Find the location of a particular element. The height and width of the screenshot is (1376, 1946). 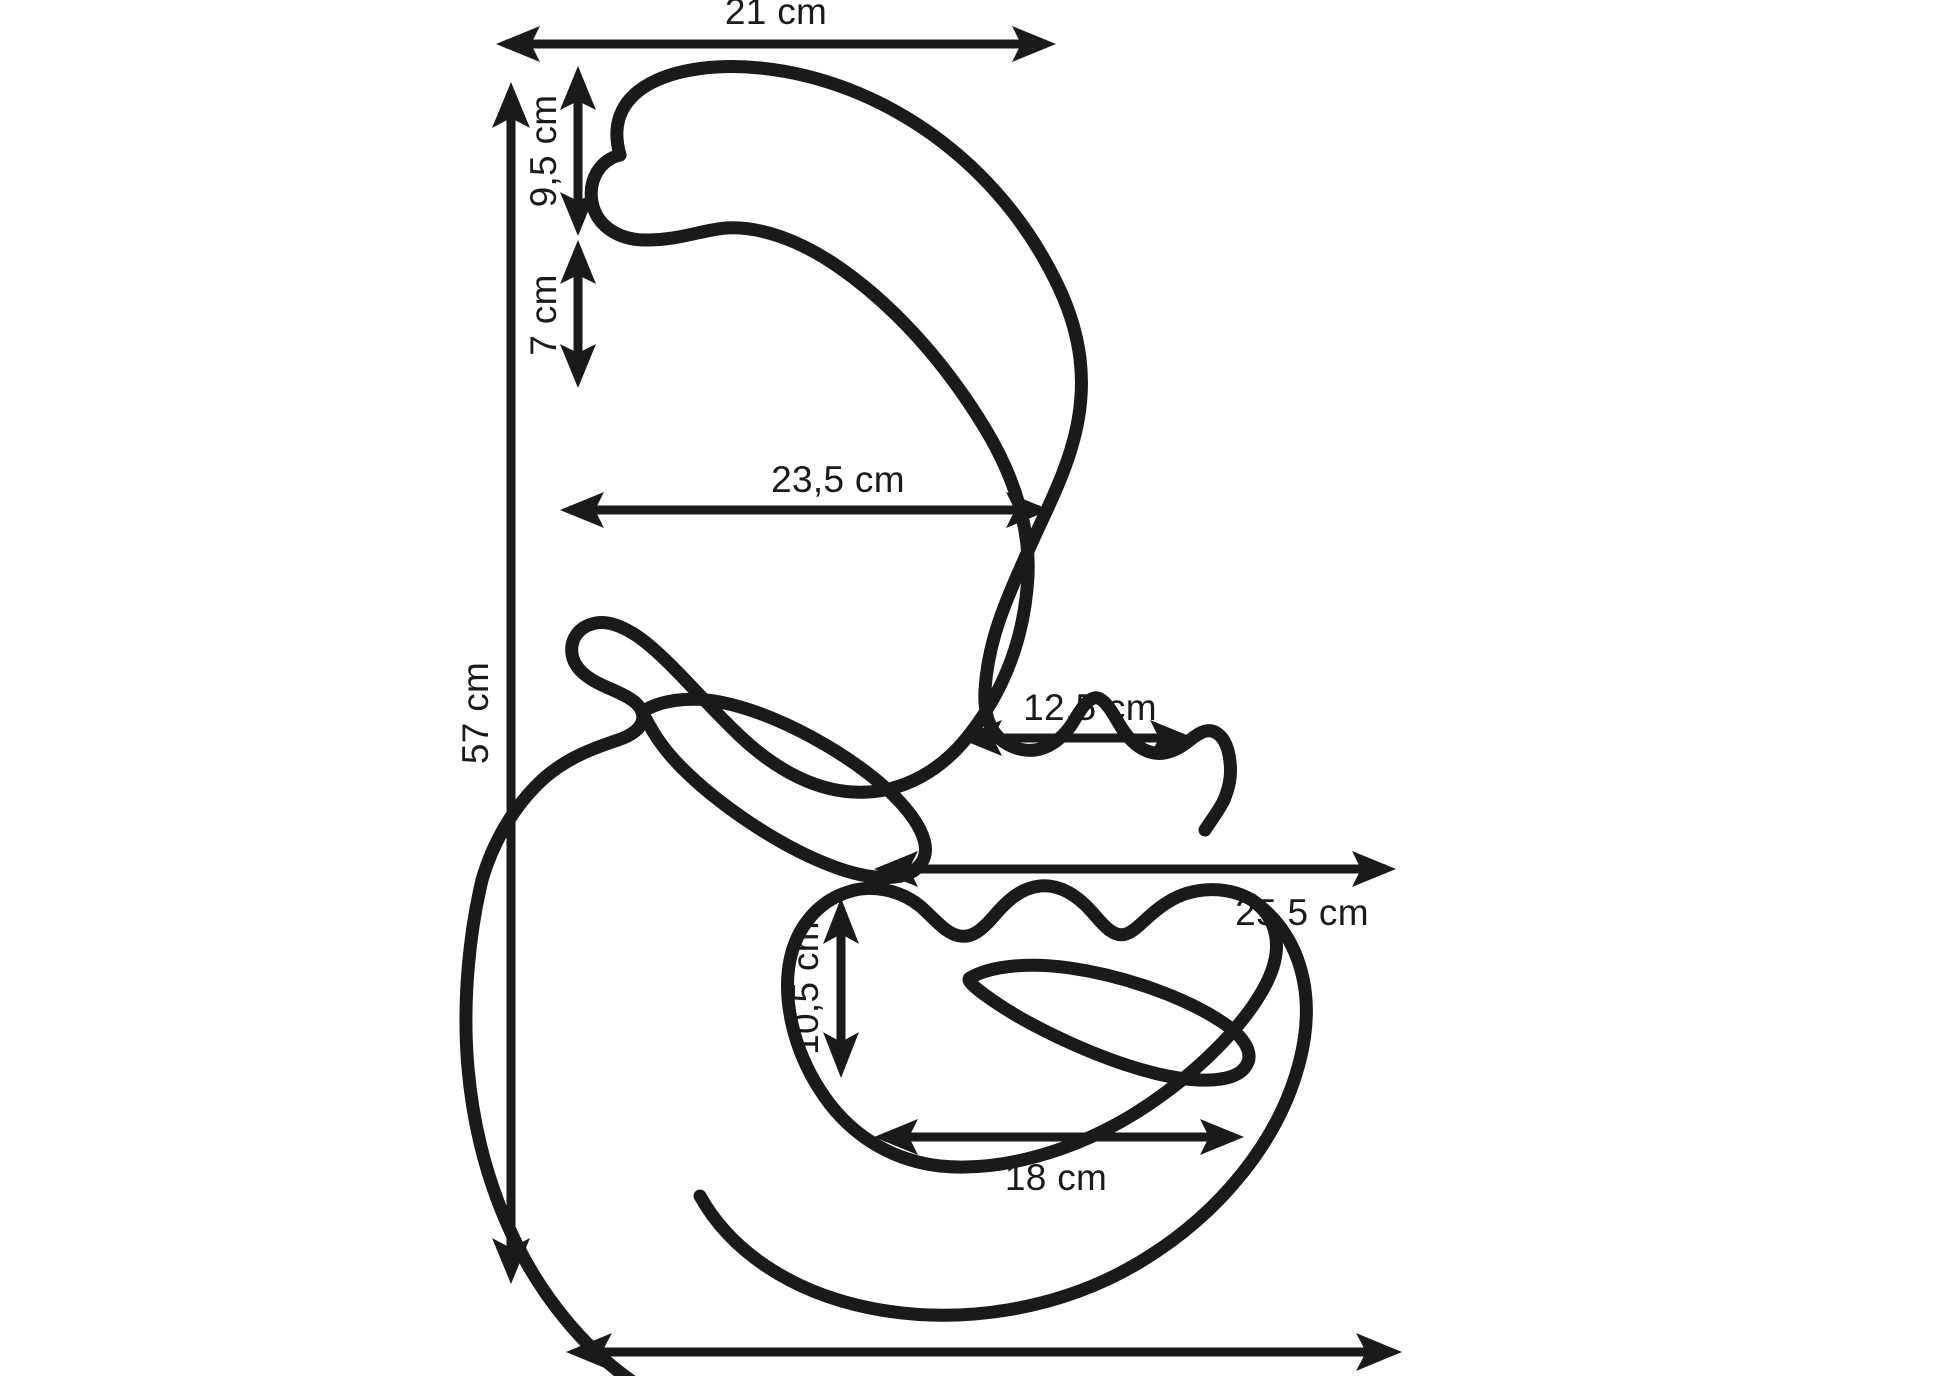

dim-125cm-arrow-left is located at coordinates (980, 738).